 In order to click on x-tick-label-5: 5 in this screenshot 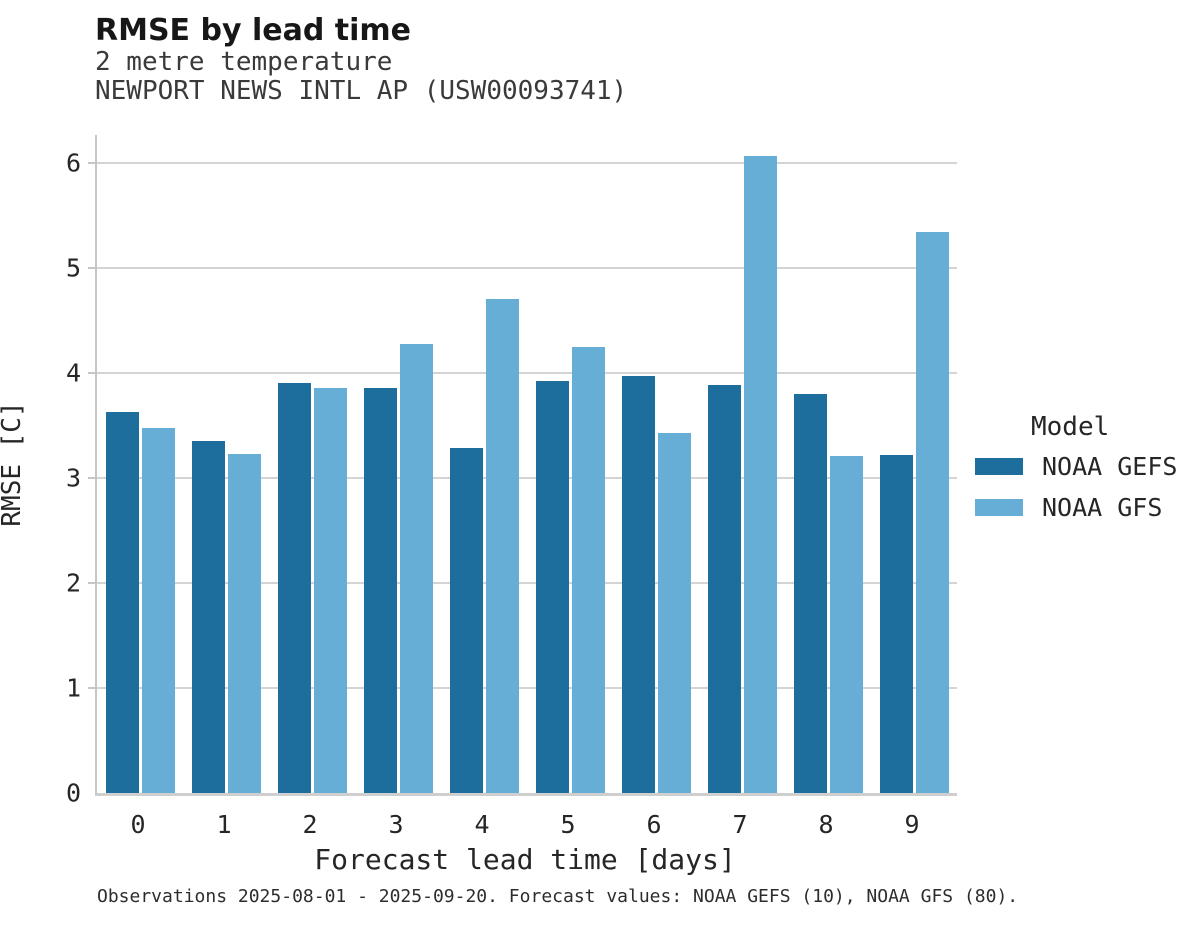, I will do `click(568, 824)`.